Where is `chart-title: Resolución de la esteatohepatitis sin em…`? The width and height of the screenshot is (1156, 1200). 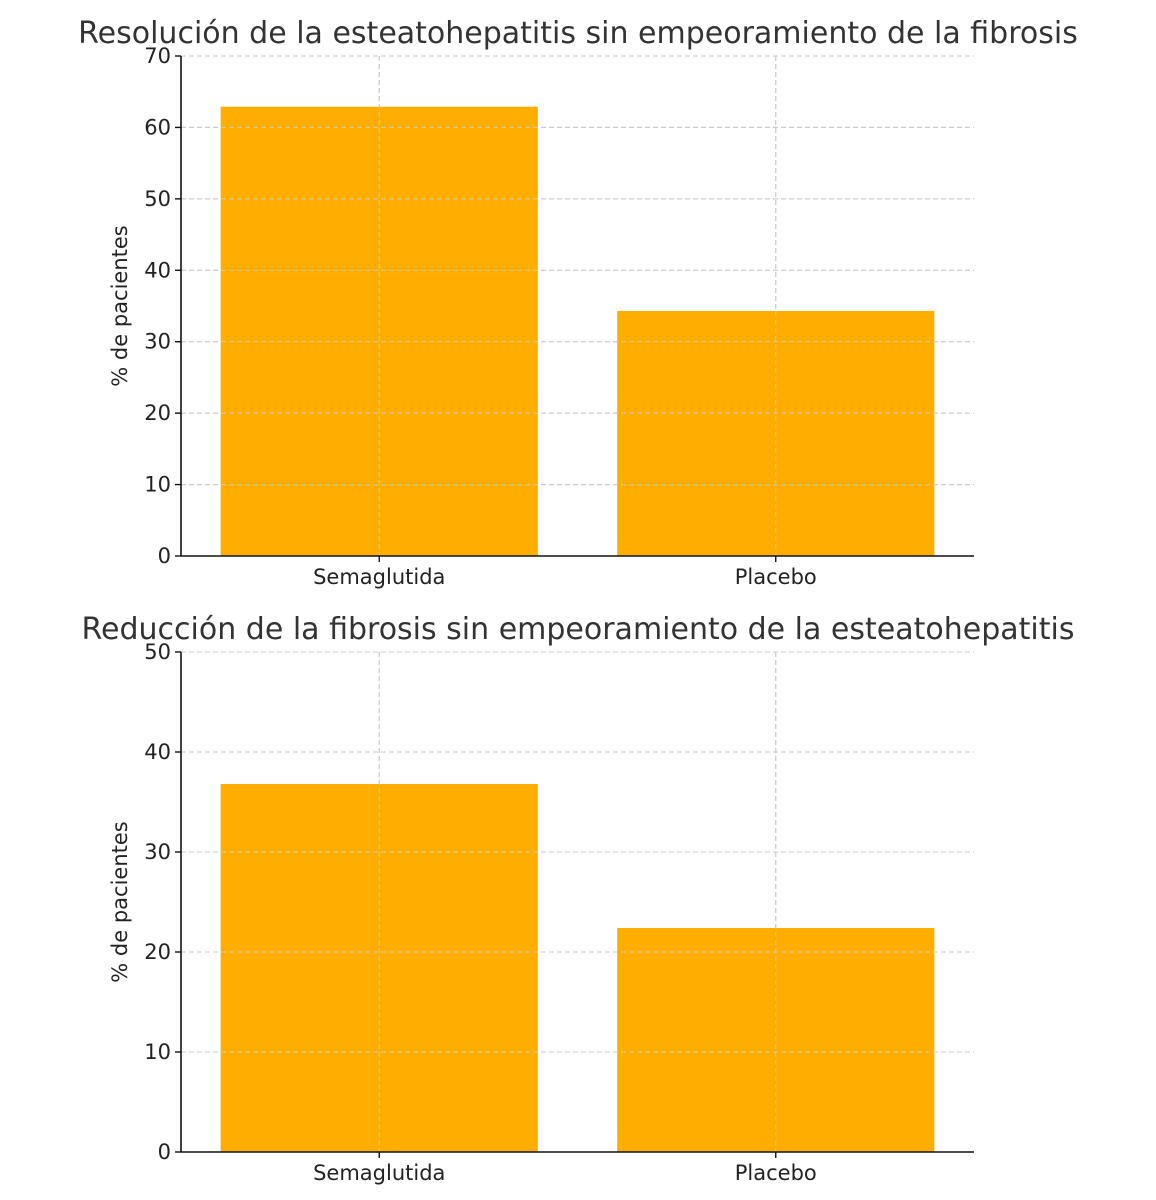 chart-title: Resolución de la esteatohepatitis sin em… is located at coordinates (578, 33).